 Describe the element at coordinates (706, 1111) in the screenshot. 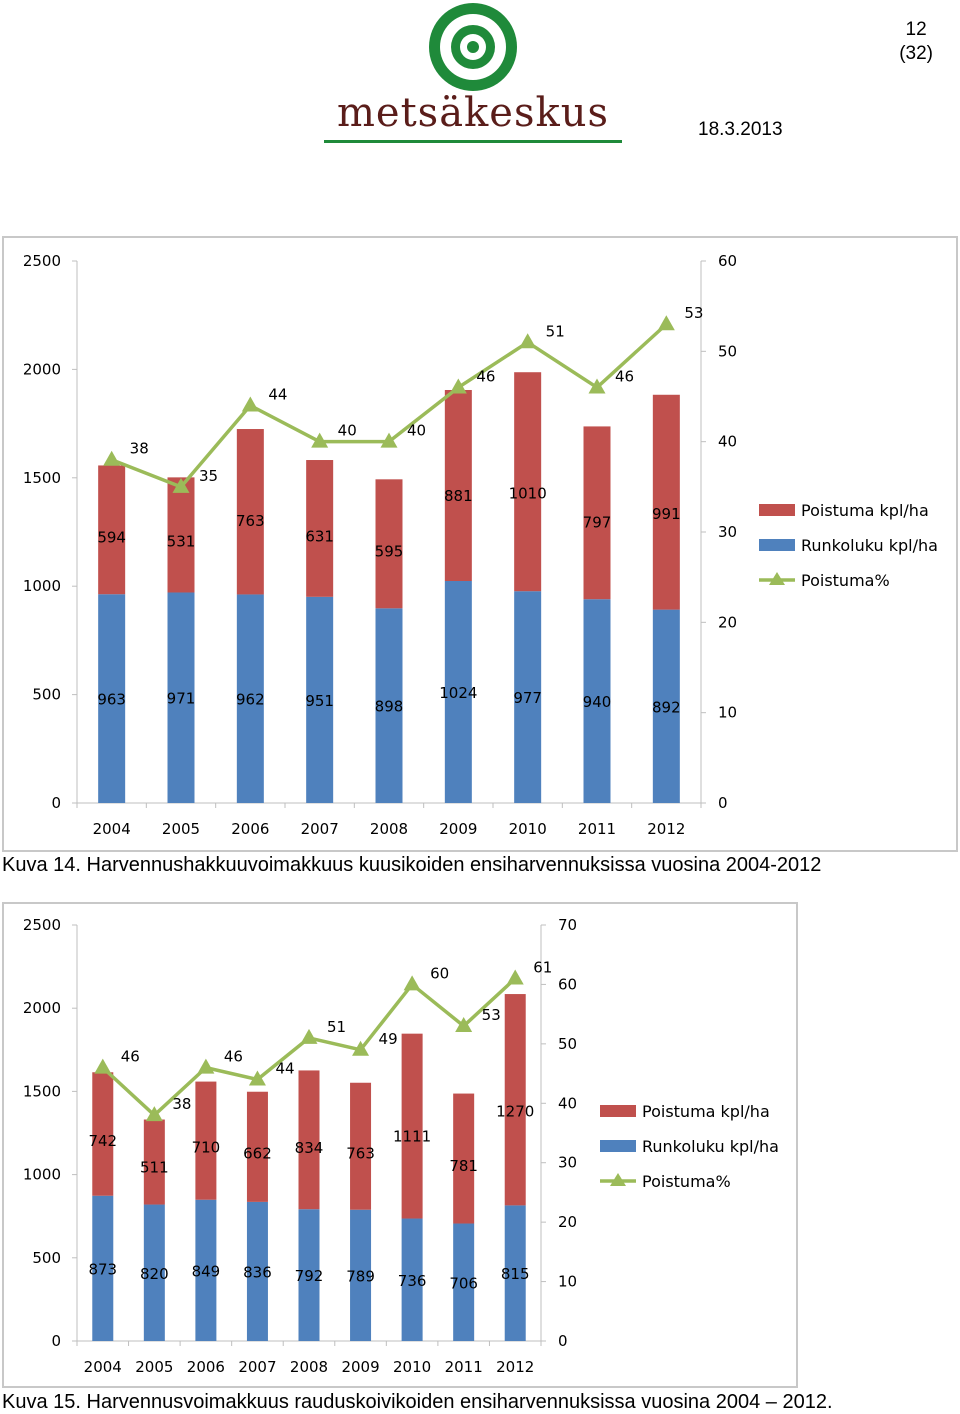

I see `legend-label: Poistuma kpl/ha` at that location.